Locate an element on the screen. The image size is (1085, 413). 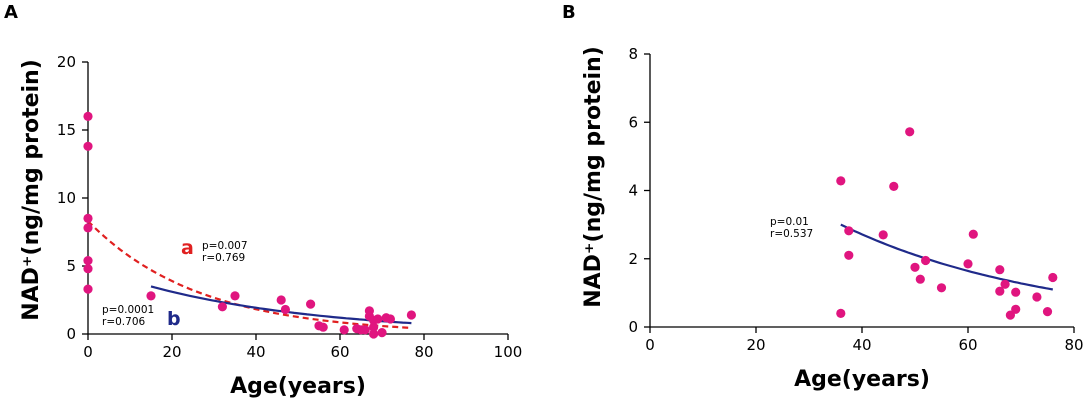
fit-stat-label: p=0.01 is located at coordinates (789, 222).